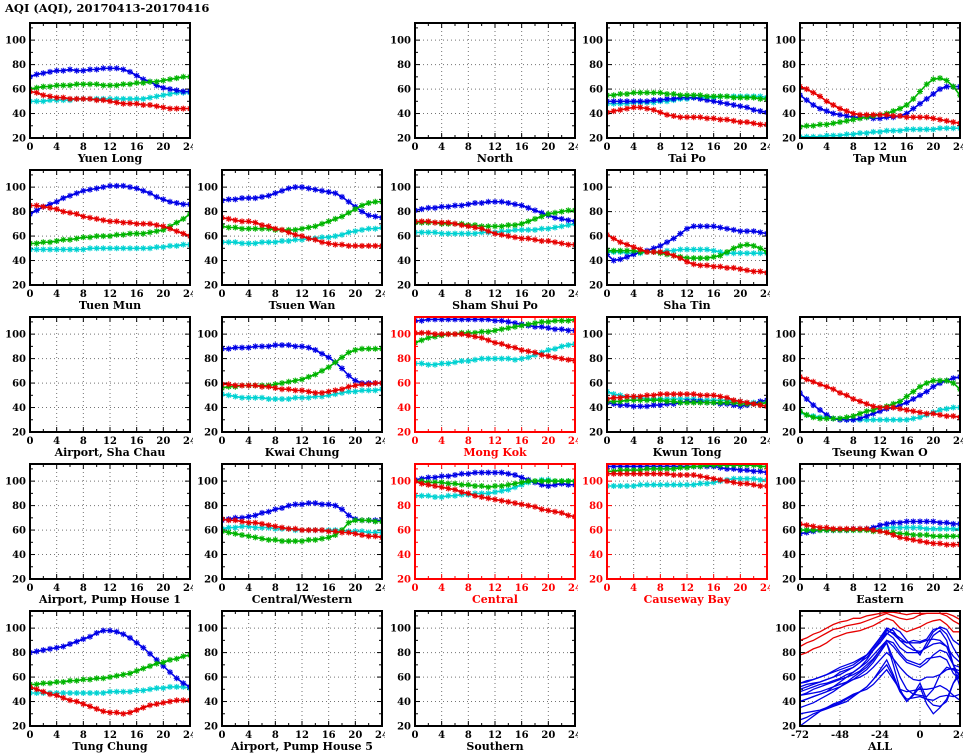  Describe the element at coordinates (302, 452) in the screenshot. I see `subplot-title: Kwai Chung` at that location.